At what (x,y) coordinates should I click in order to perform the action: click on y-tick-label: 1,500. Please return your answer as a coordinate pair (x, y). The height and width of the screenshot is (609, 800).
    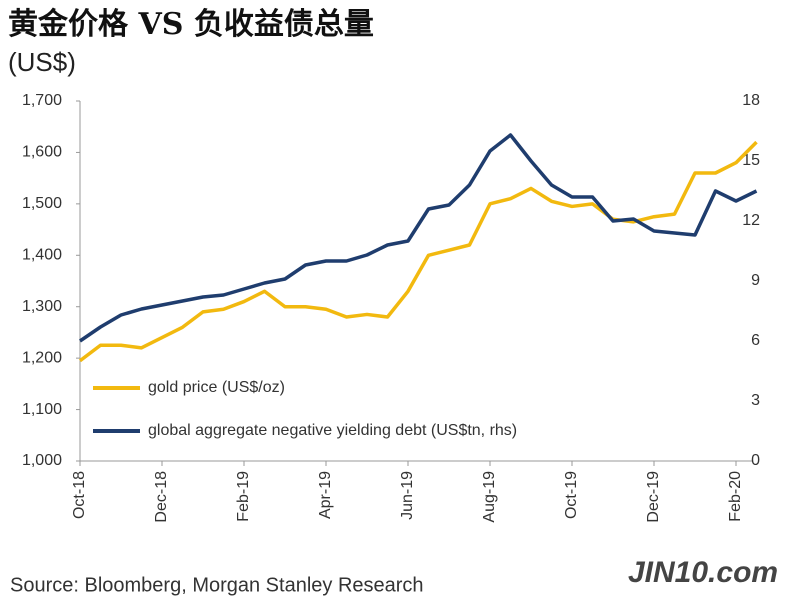
    Looking at the image, I should click on (42, 203).